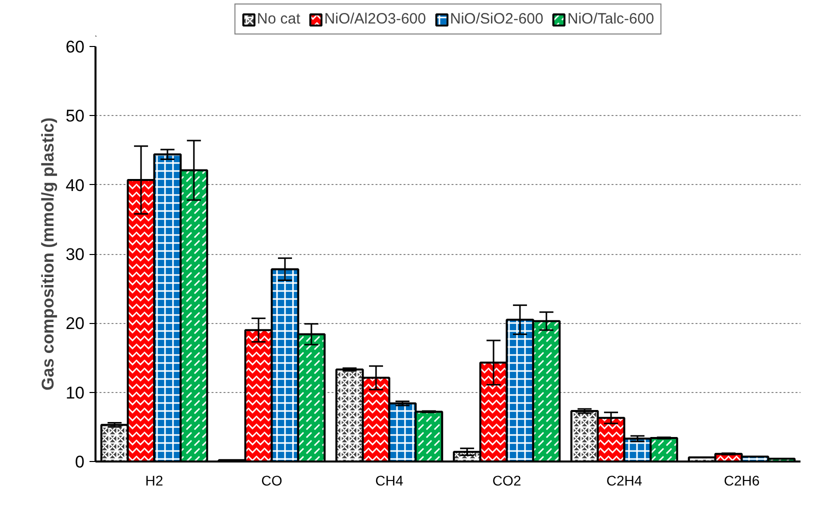 The width and height of the screenshot is (829, 520). Describe the element at coordinates (75, 47) in the screenshot. I see `y-tick-label: 60` at that location.